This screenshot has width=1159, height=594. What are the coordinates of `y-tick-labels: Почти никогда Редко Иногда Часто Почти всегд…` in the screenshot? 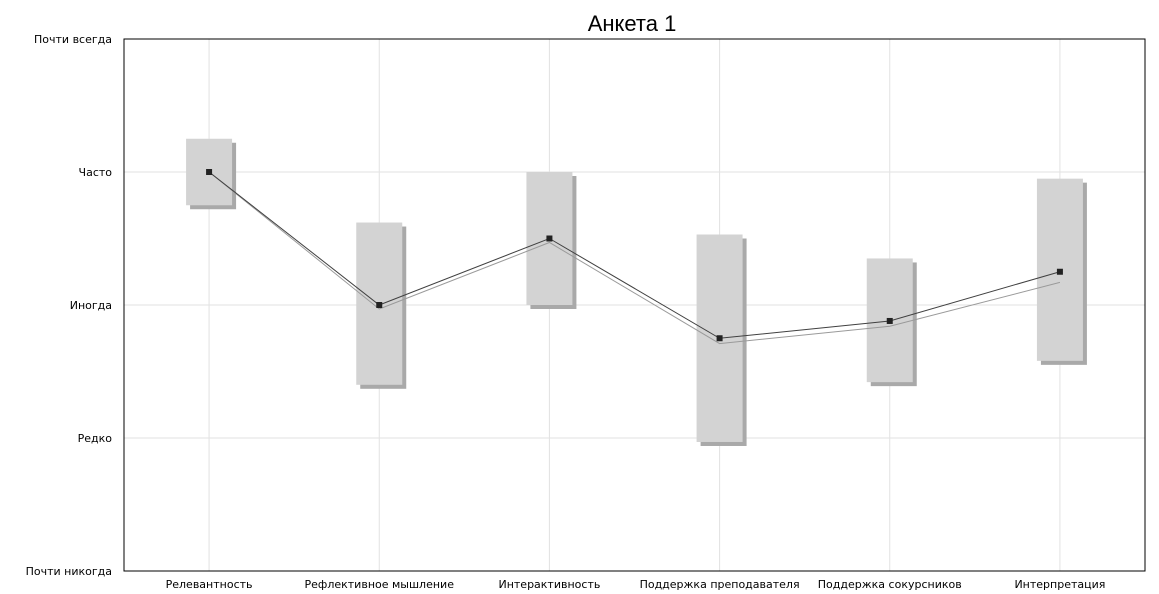 It's located at (69, 305).